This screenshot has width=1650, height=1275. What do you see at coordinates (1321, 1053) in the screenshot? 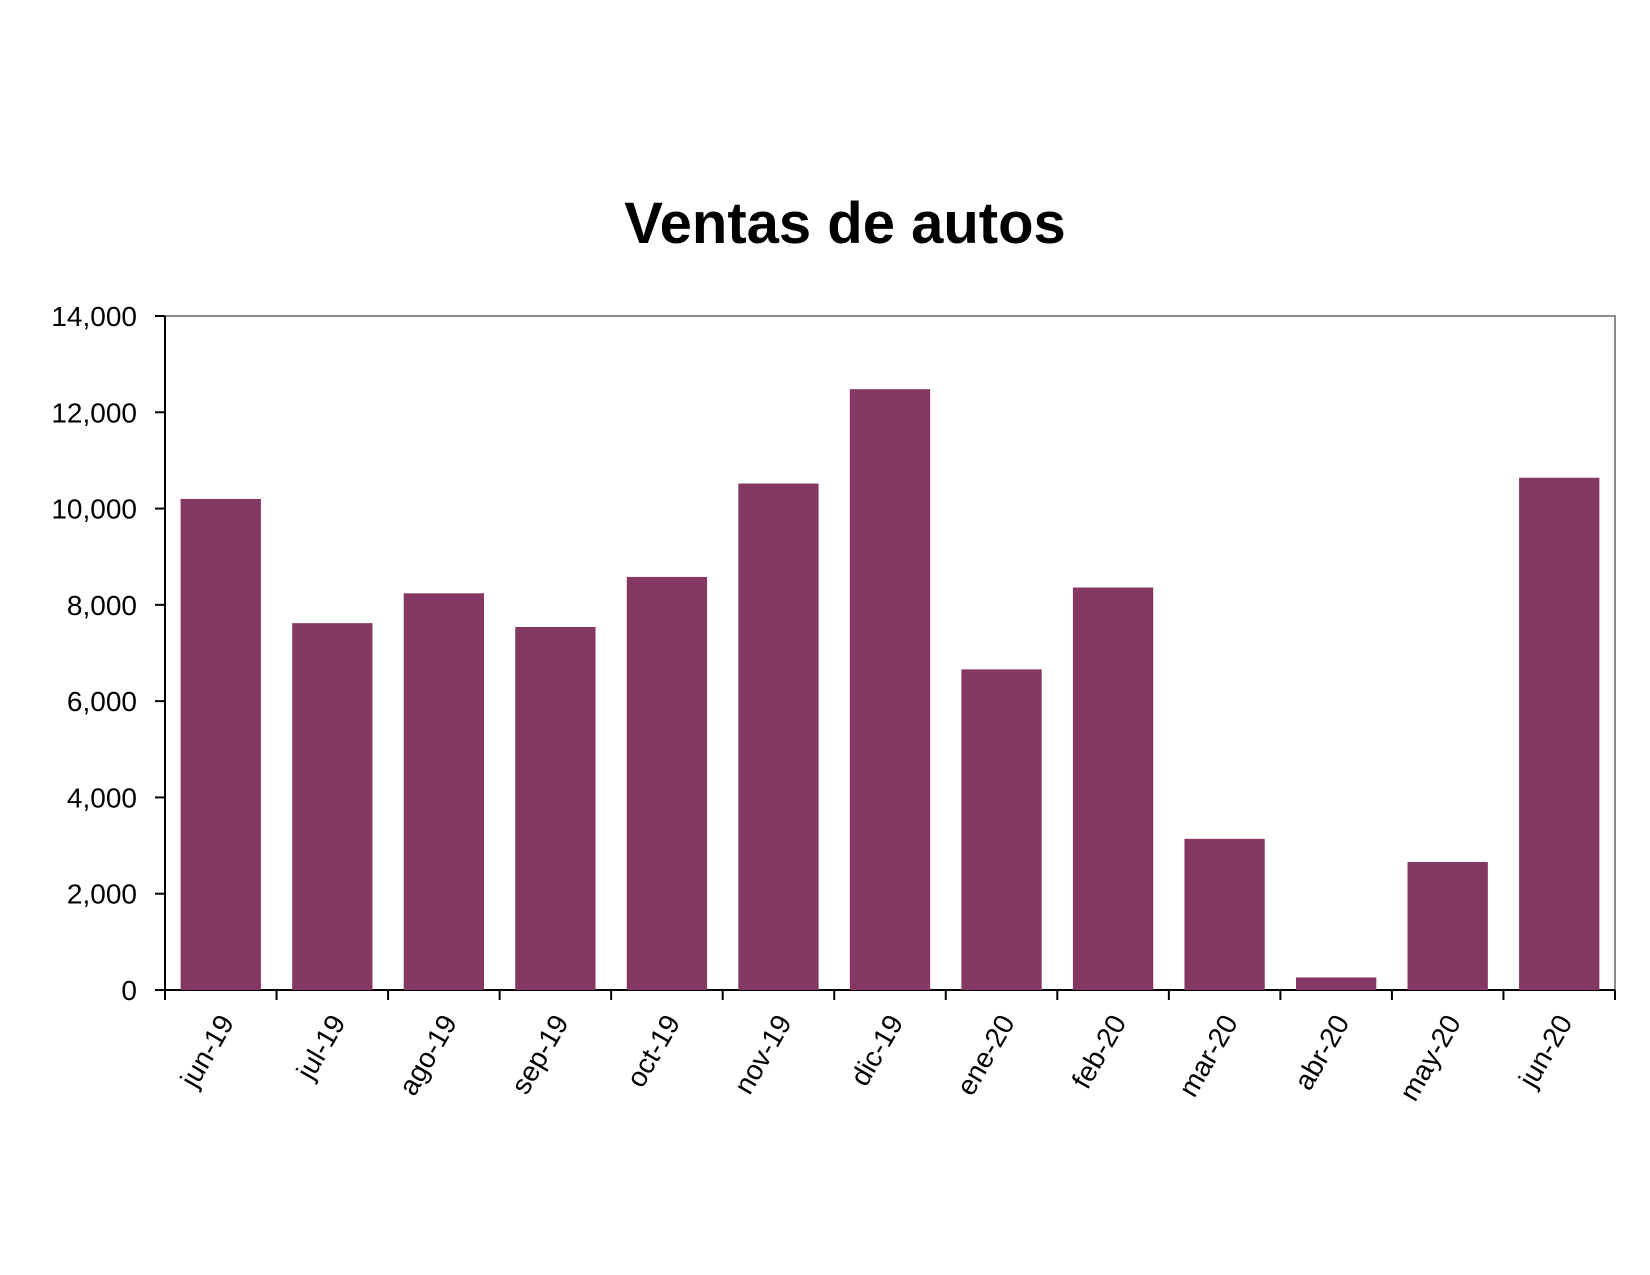
I see `x-tick-label: abr-20` at bounding box center [1321, 1053].